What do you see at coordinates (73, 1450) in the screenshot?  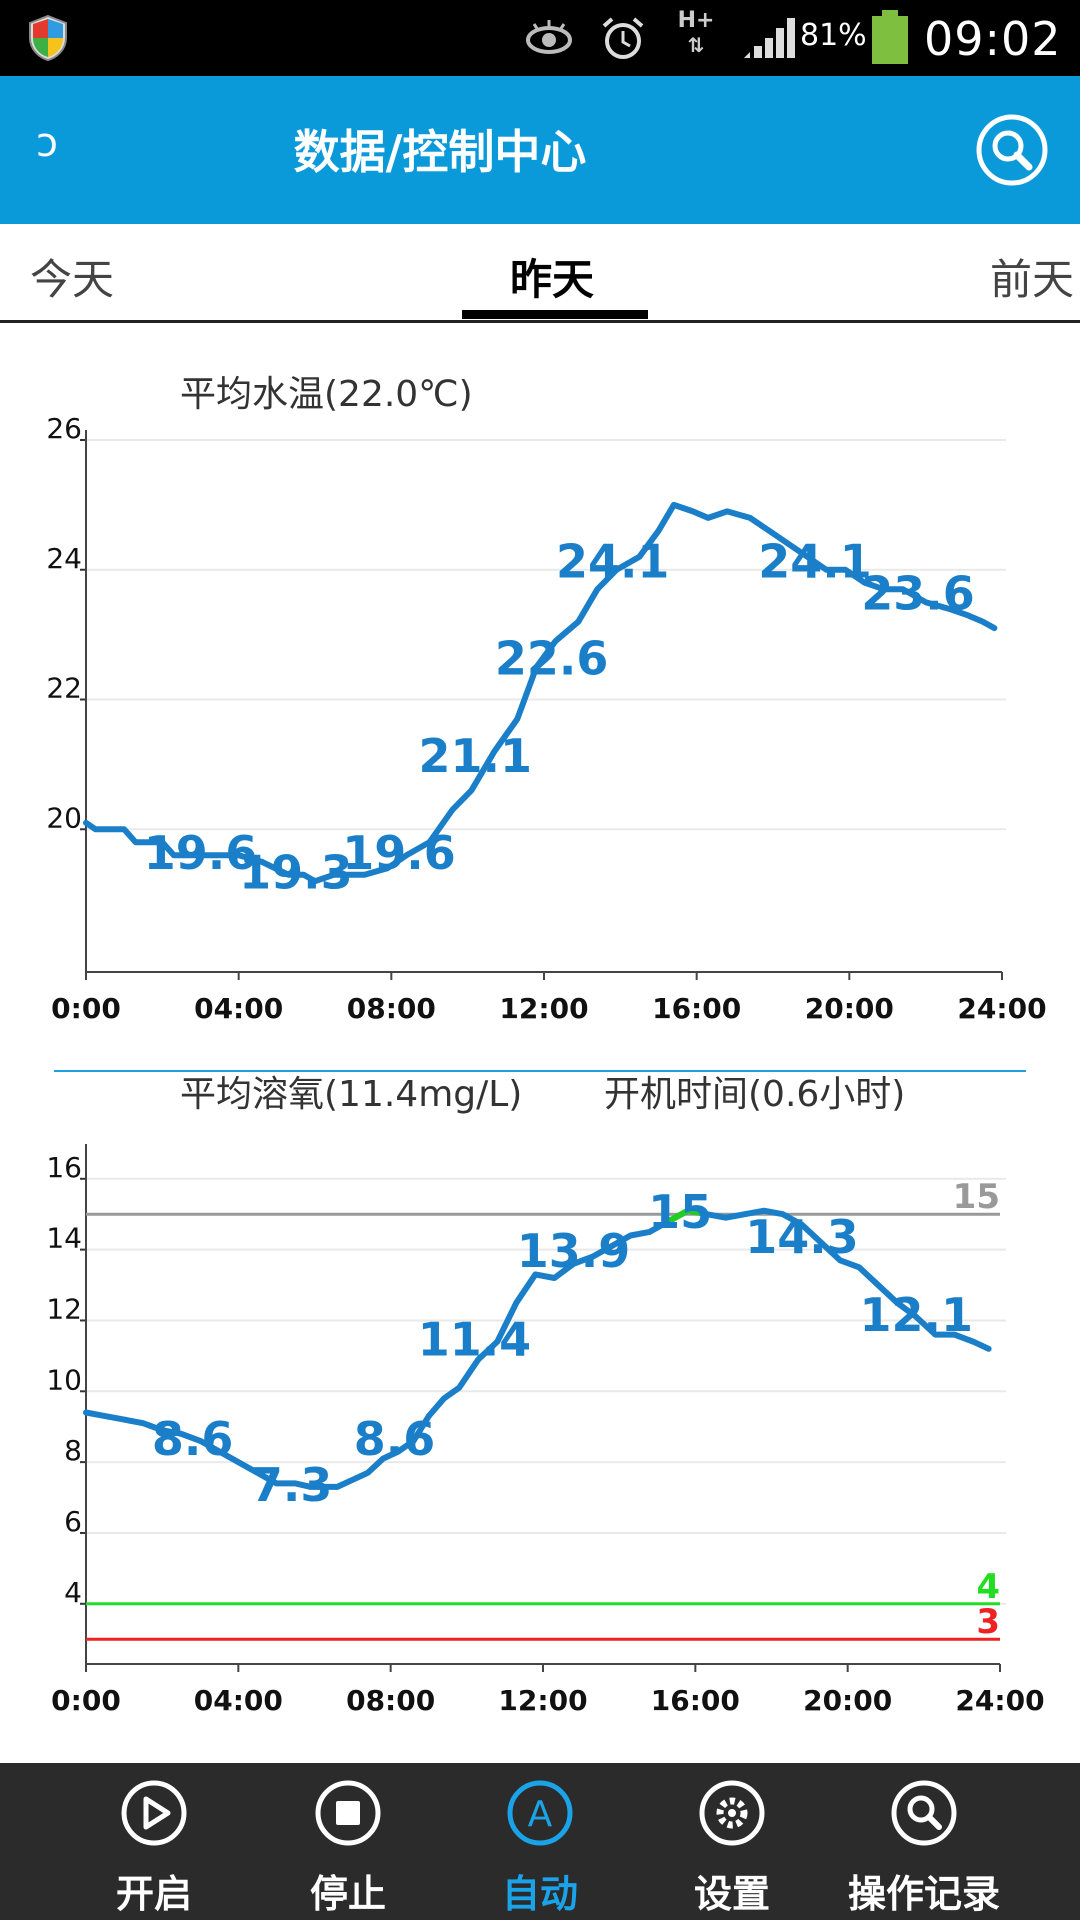 I see `y-tick-label: 8` at bounding box center [73, 1450].